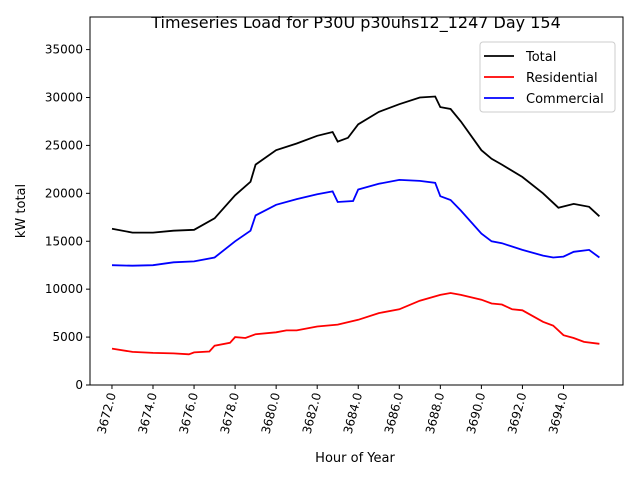 The image size is (640, 480). What do you see at coordinates (64, 98) in the screenshot?
I see `y-tick-label: 30000` at bounding box center [64, 98].